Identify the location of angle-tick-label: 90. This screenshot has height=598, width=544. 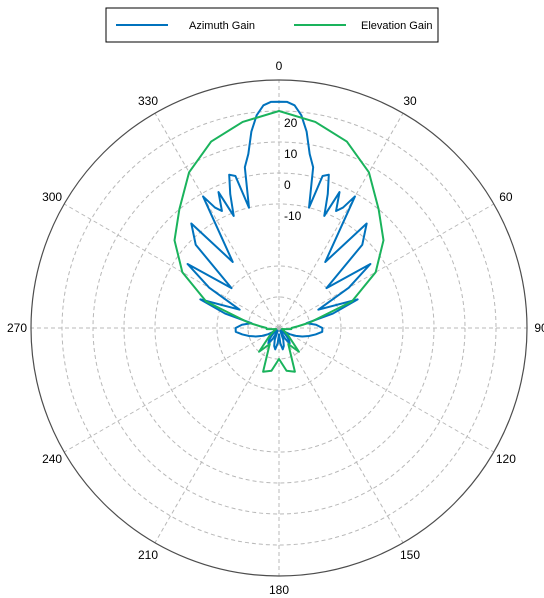
(539, 328).